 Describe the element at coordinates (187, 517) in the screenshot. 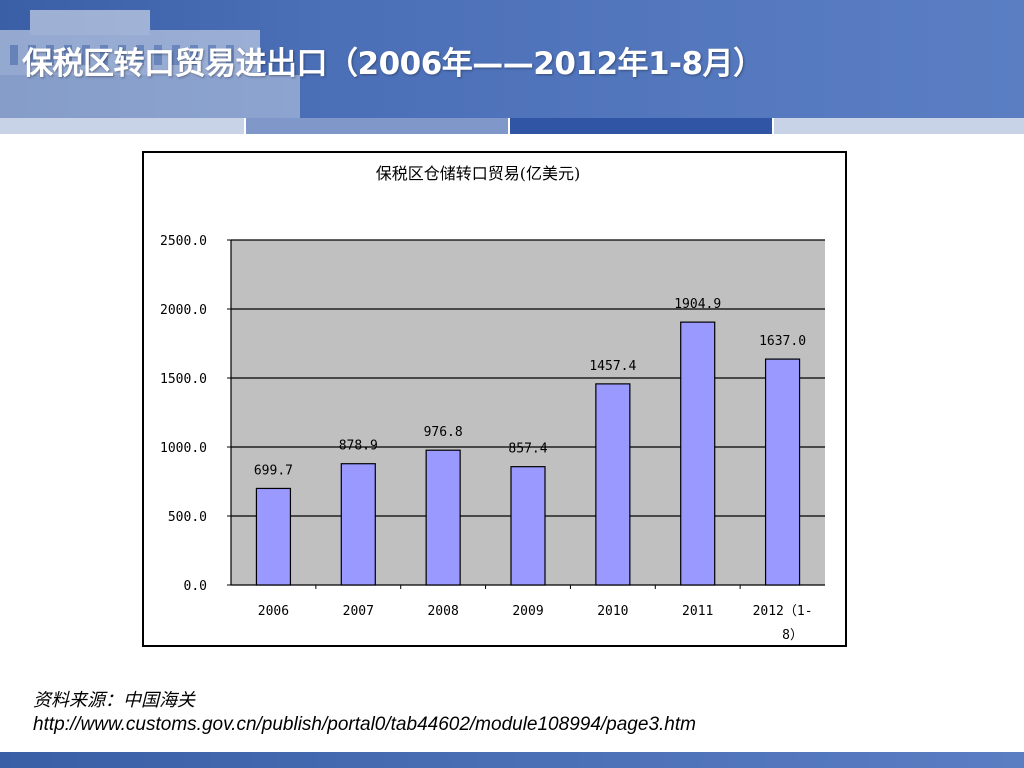

I see `y-tick-label: 500.0` at that location.